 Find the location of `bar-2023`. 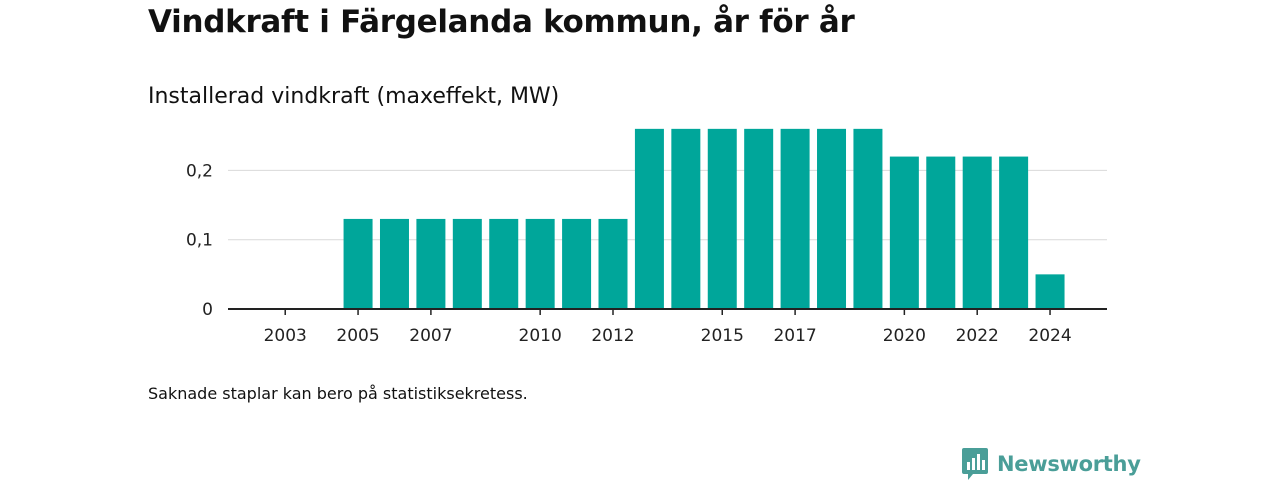

bar-2023 is located at coordinates (1014, 232).